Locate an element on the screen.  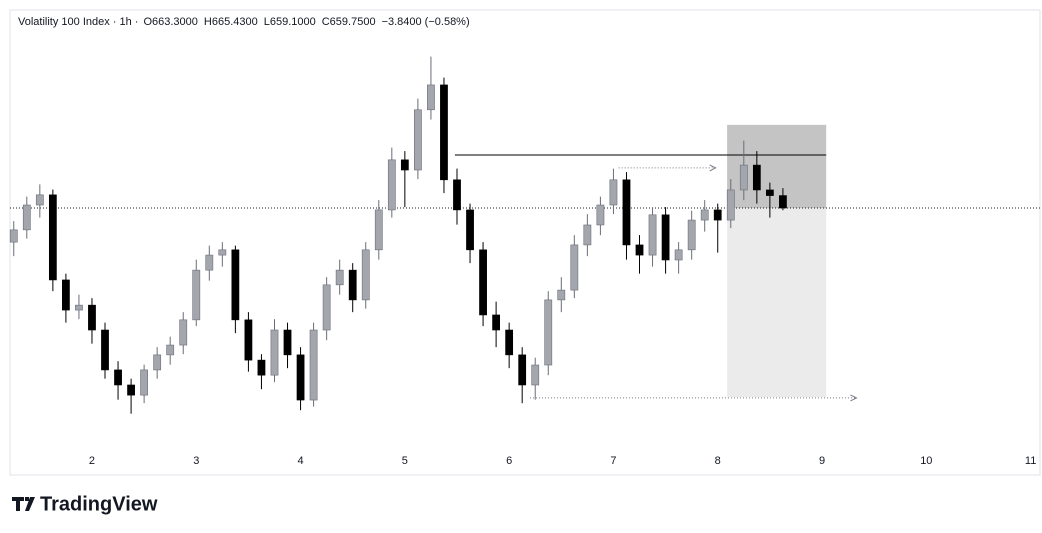
x-tick-label: 9 is located at coordinates (822, 461).